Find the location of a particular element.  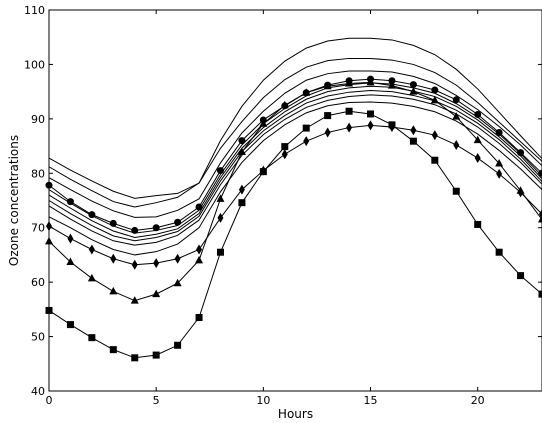

y-tick-label: 80 is located at coordinates (38, 173).